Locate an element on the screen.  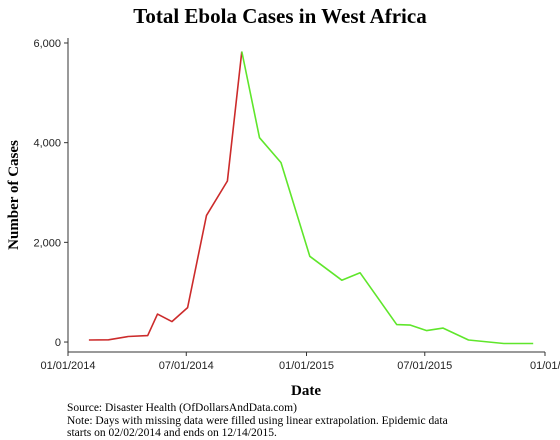
x-tick-label: 07/01/2015 is located at coordinates (424, 366).